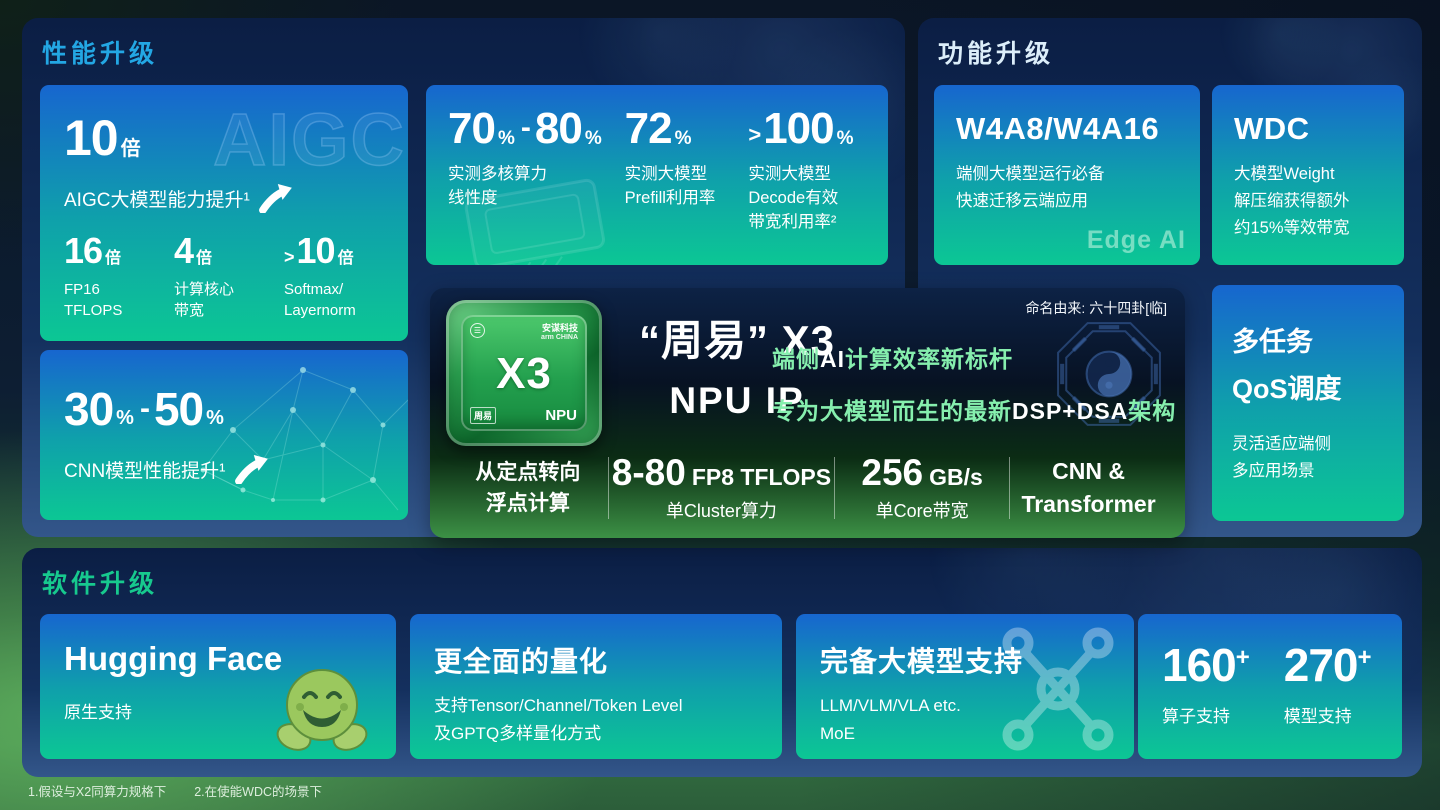 The height and width of the screenshot is (810, 1440). I want to click on stat-cnn-transformer: CNN & Transformer, so click(1088, 487).